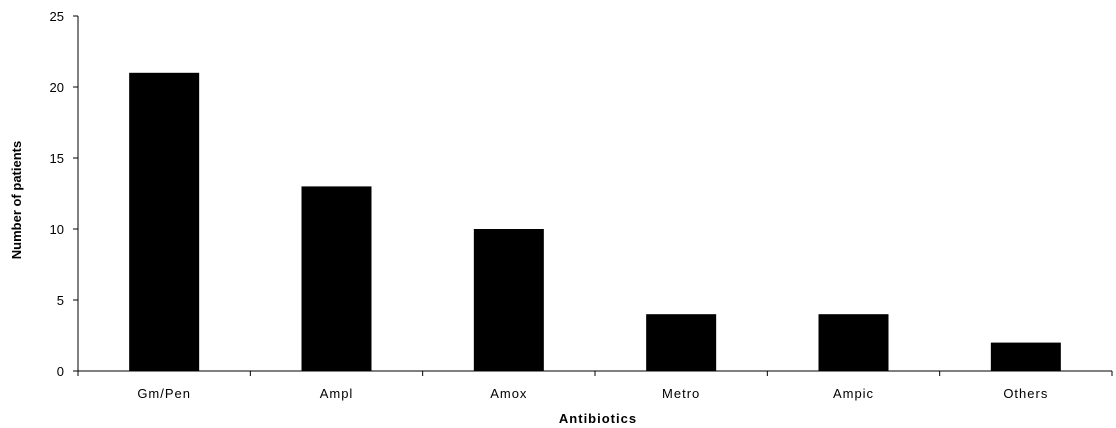 The width and height of the screenshot is (1116, 428). Describe the element at coordinates (853, 342) in the screenshot. I see `bar-ampic` at that location.